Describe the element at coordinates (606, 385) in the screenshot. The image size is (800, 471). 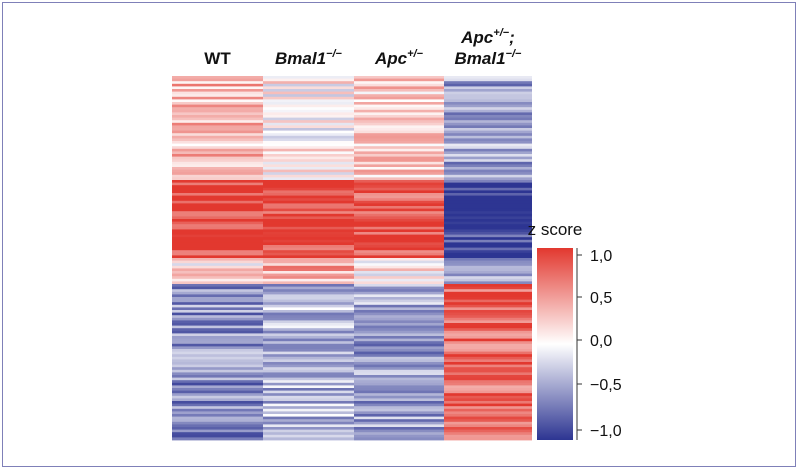
I see `colorbar-tick-label: −0,5` at that location.